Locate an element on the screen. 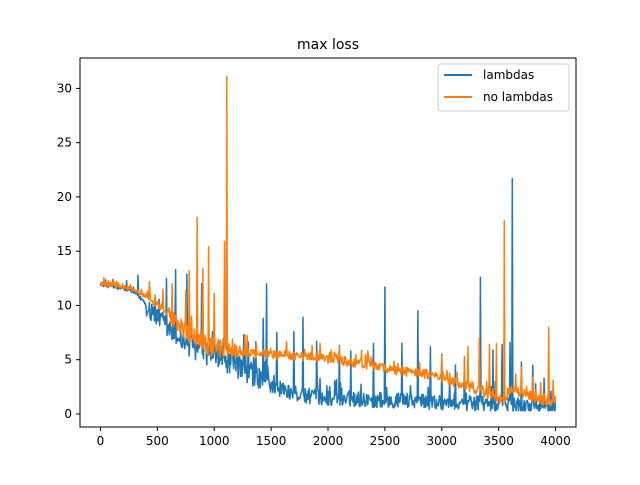 The height and width of the screenshot is (485, 640). x-tick-label: 4000 is located at coordinates (555, 441).